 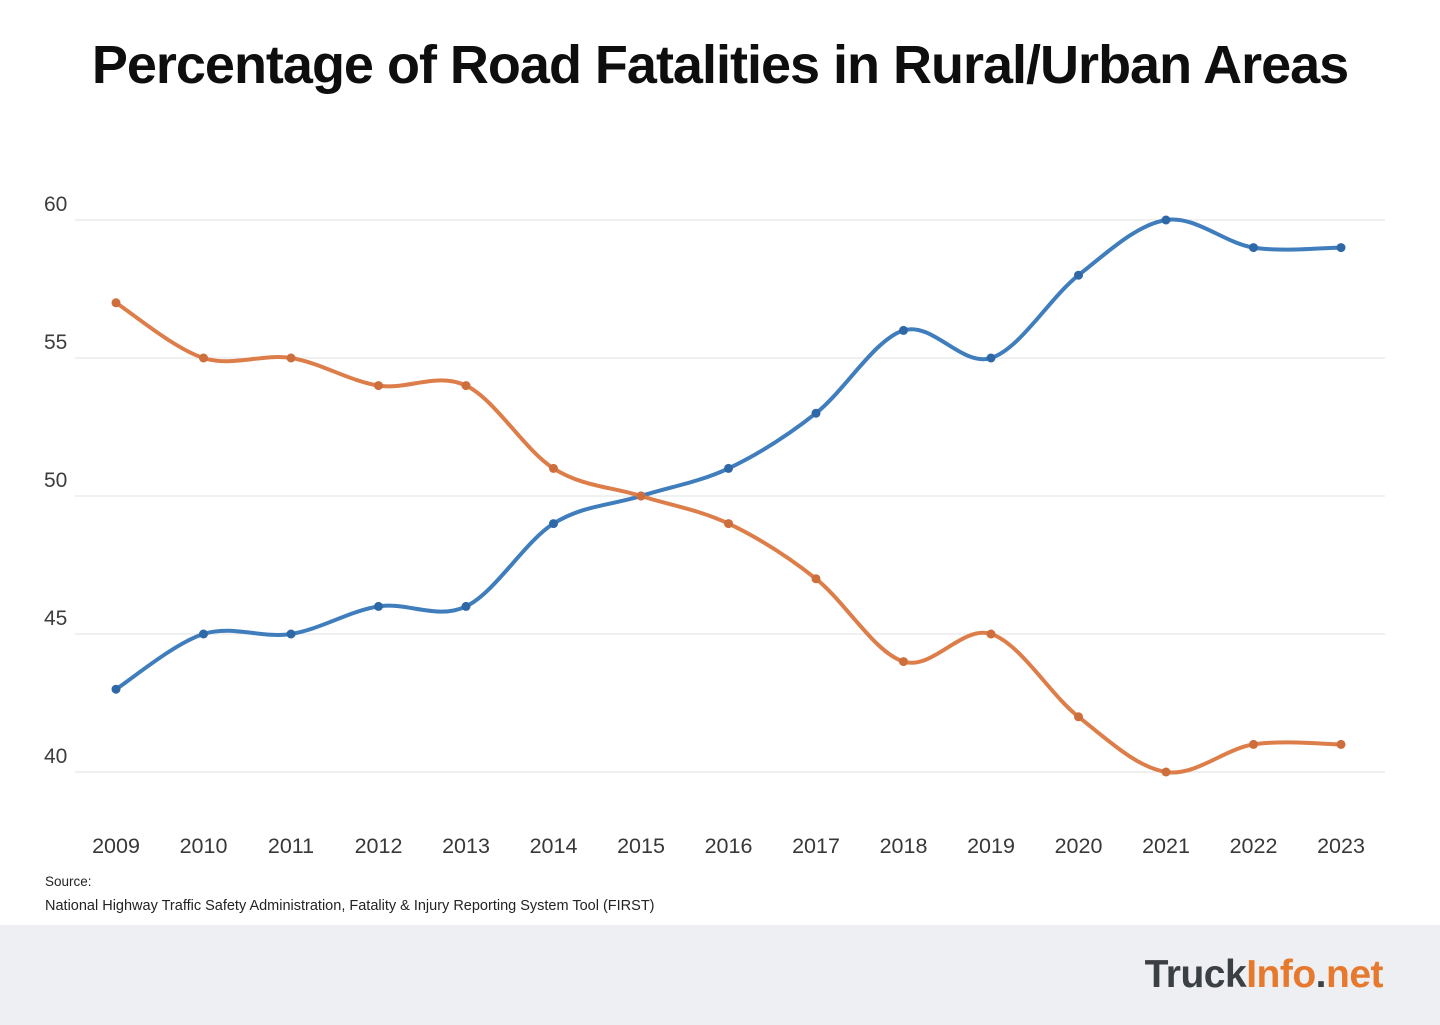 What do you see at coordinates (641, 496) in the screenshot?
I see `orange-line-point-2015` at bounding box center [641, 496].